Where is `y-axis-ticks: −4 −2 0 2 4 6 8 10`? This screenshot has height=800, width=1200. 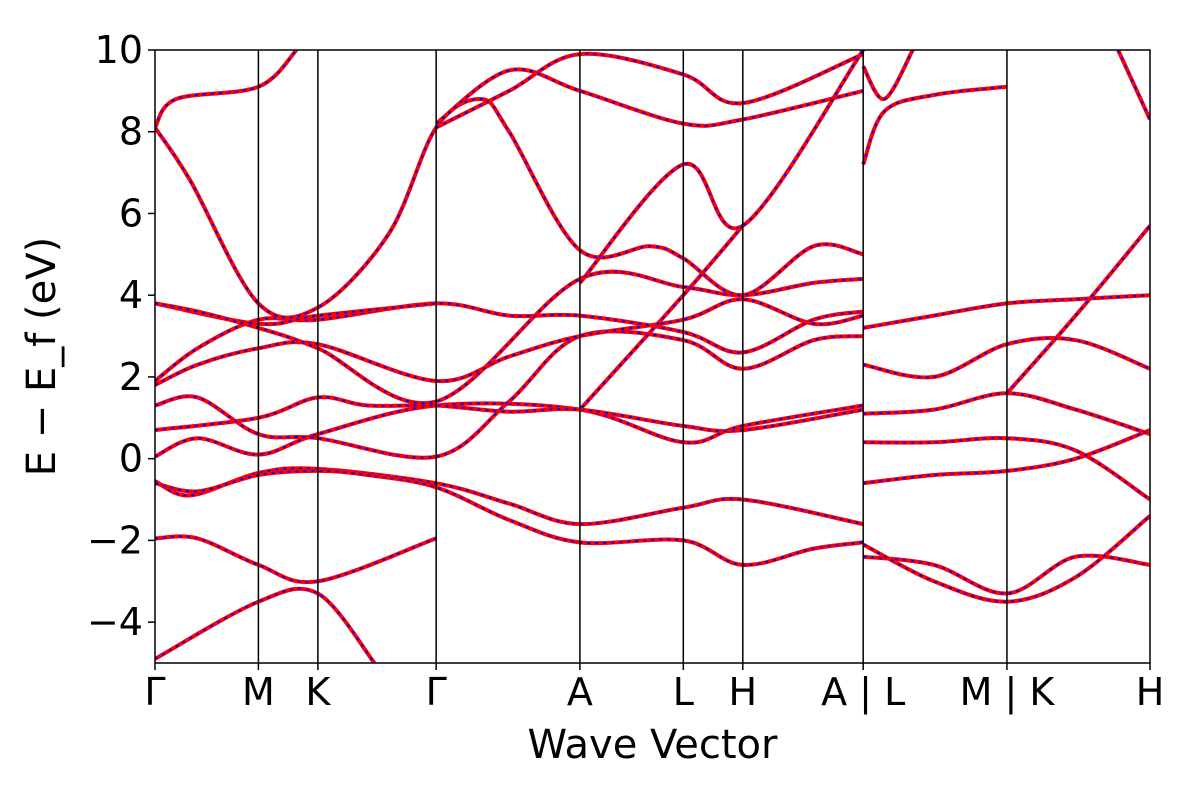
y-axis-ticks: −4 −2 0 2 4 6 8 10 is located at coordinates (121, 336).